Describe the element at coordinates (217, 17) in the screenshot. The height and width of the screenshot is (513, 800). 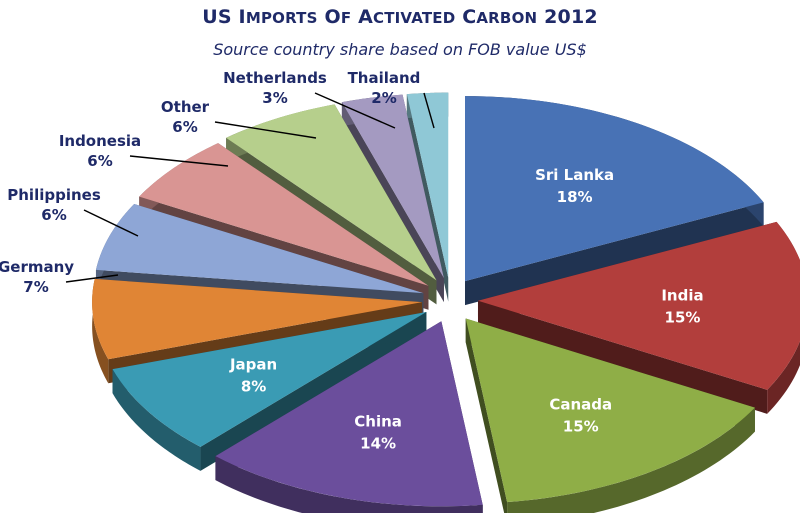
I see `title-word: US` at that location.